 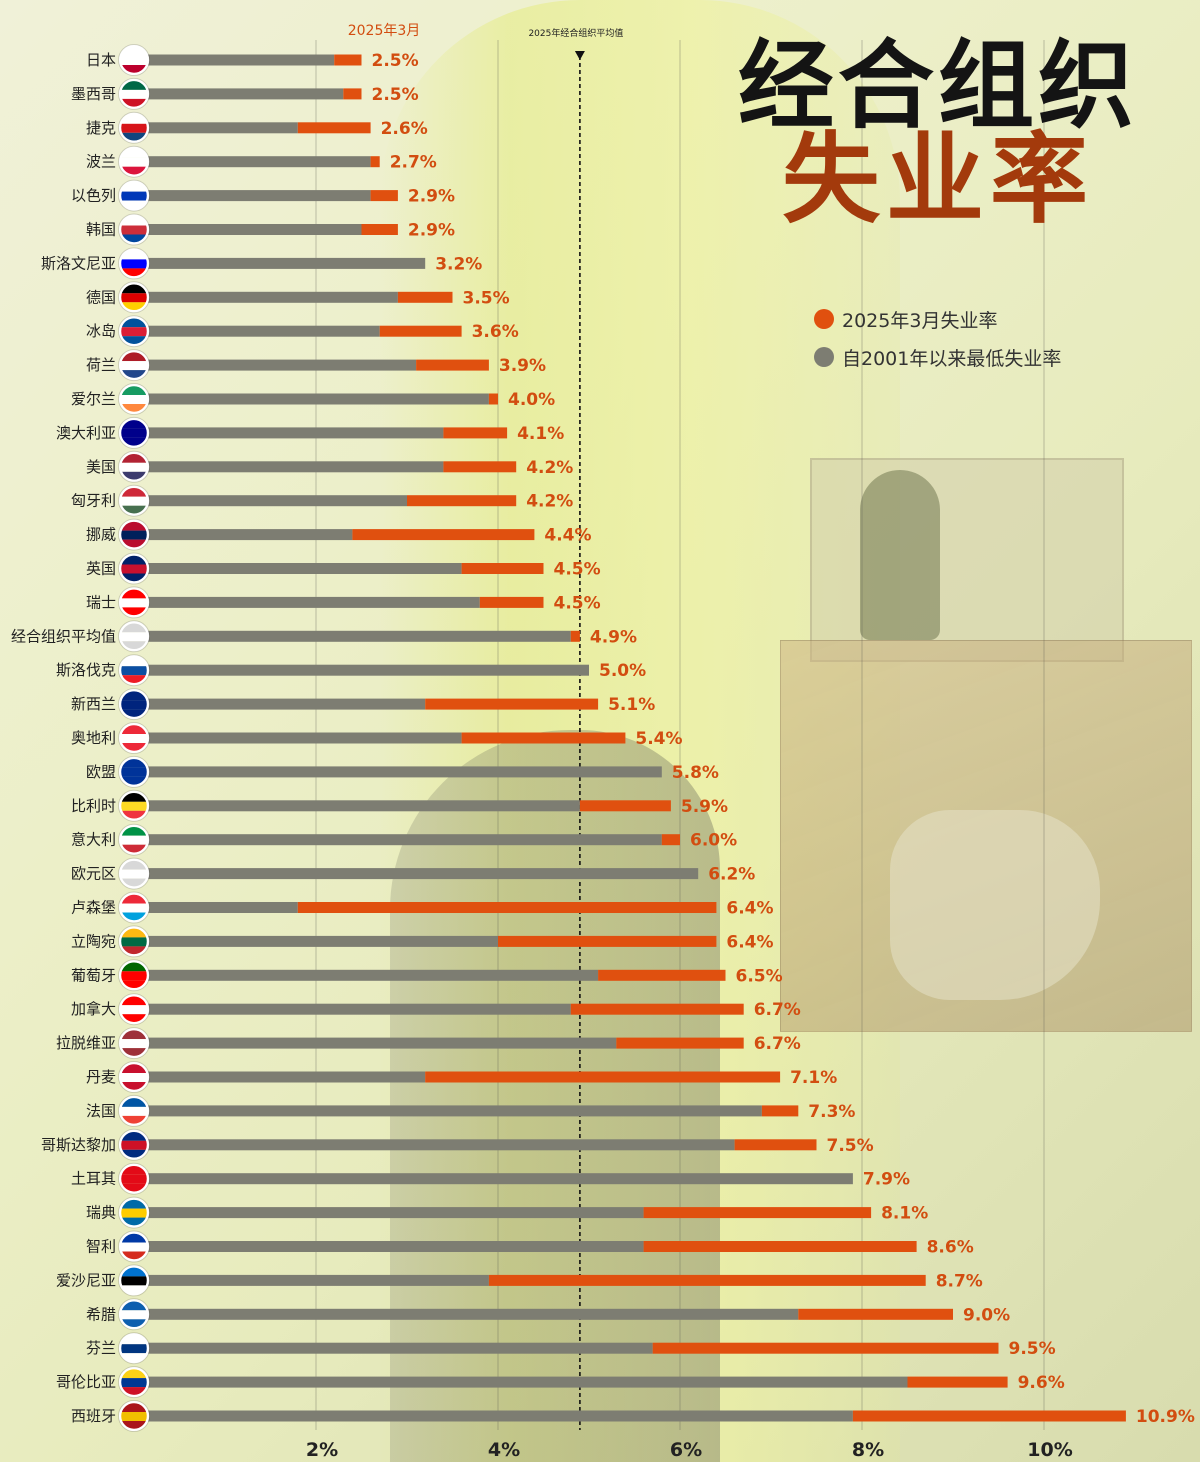 I want to click on value-label: 8.6%, so click(x=950, y=1248).